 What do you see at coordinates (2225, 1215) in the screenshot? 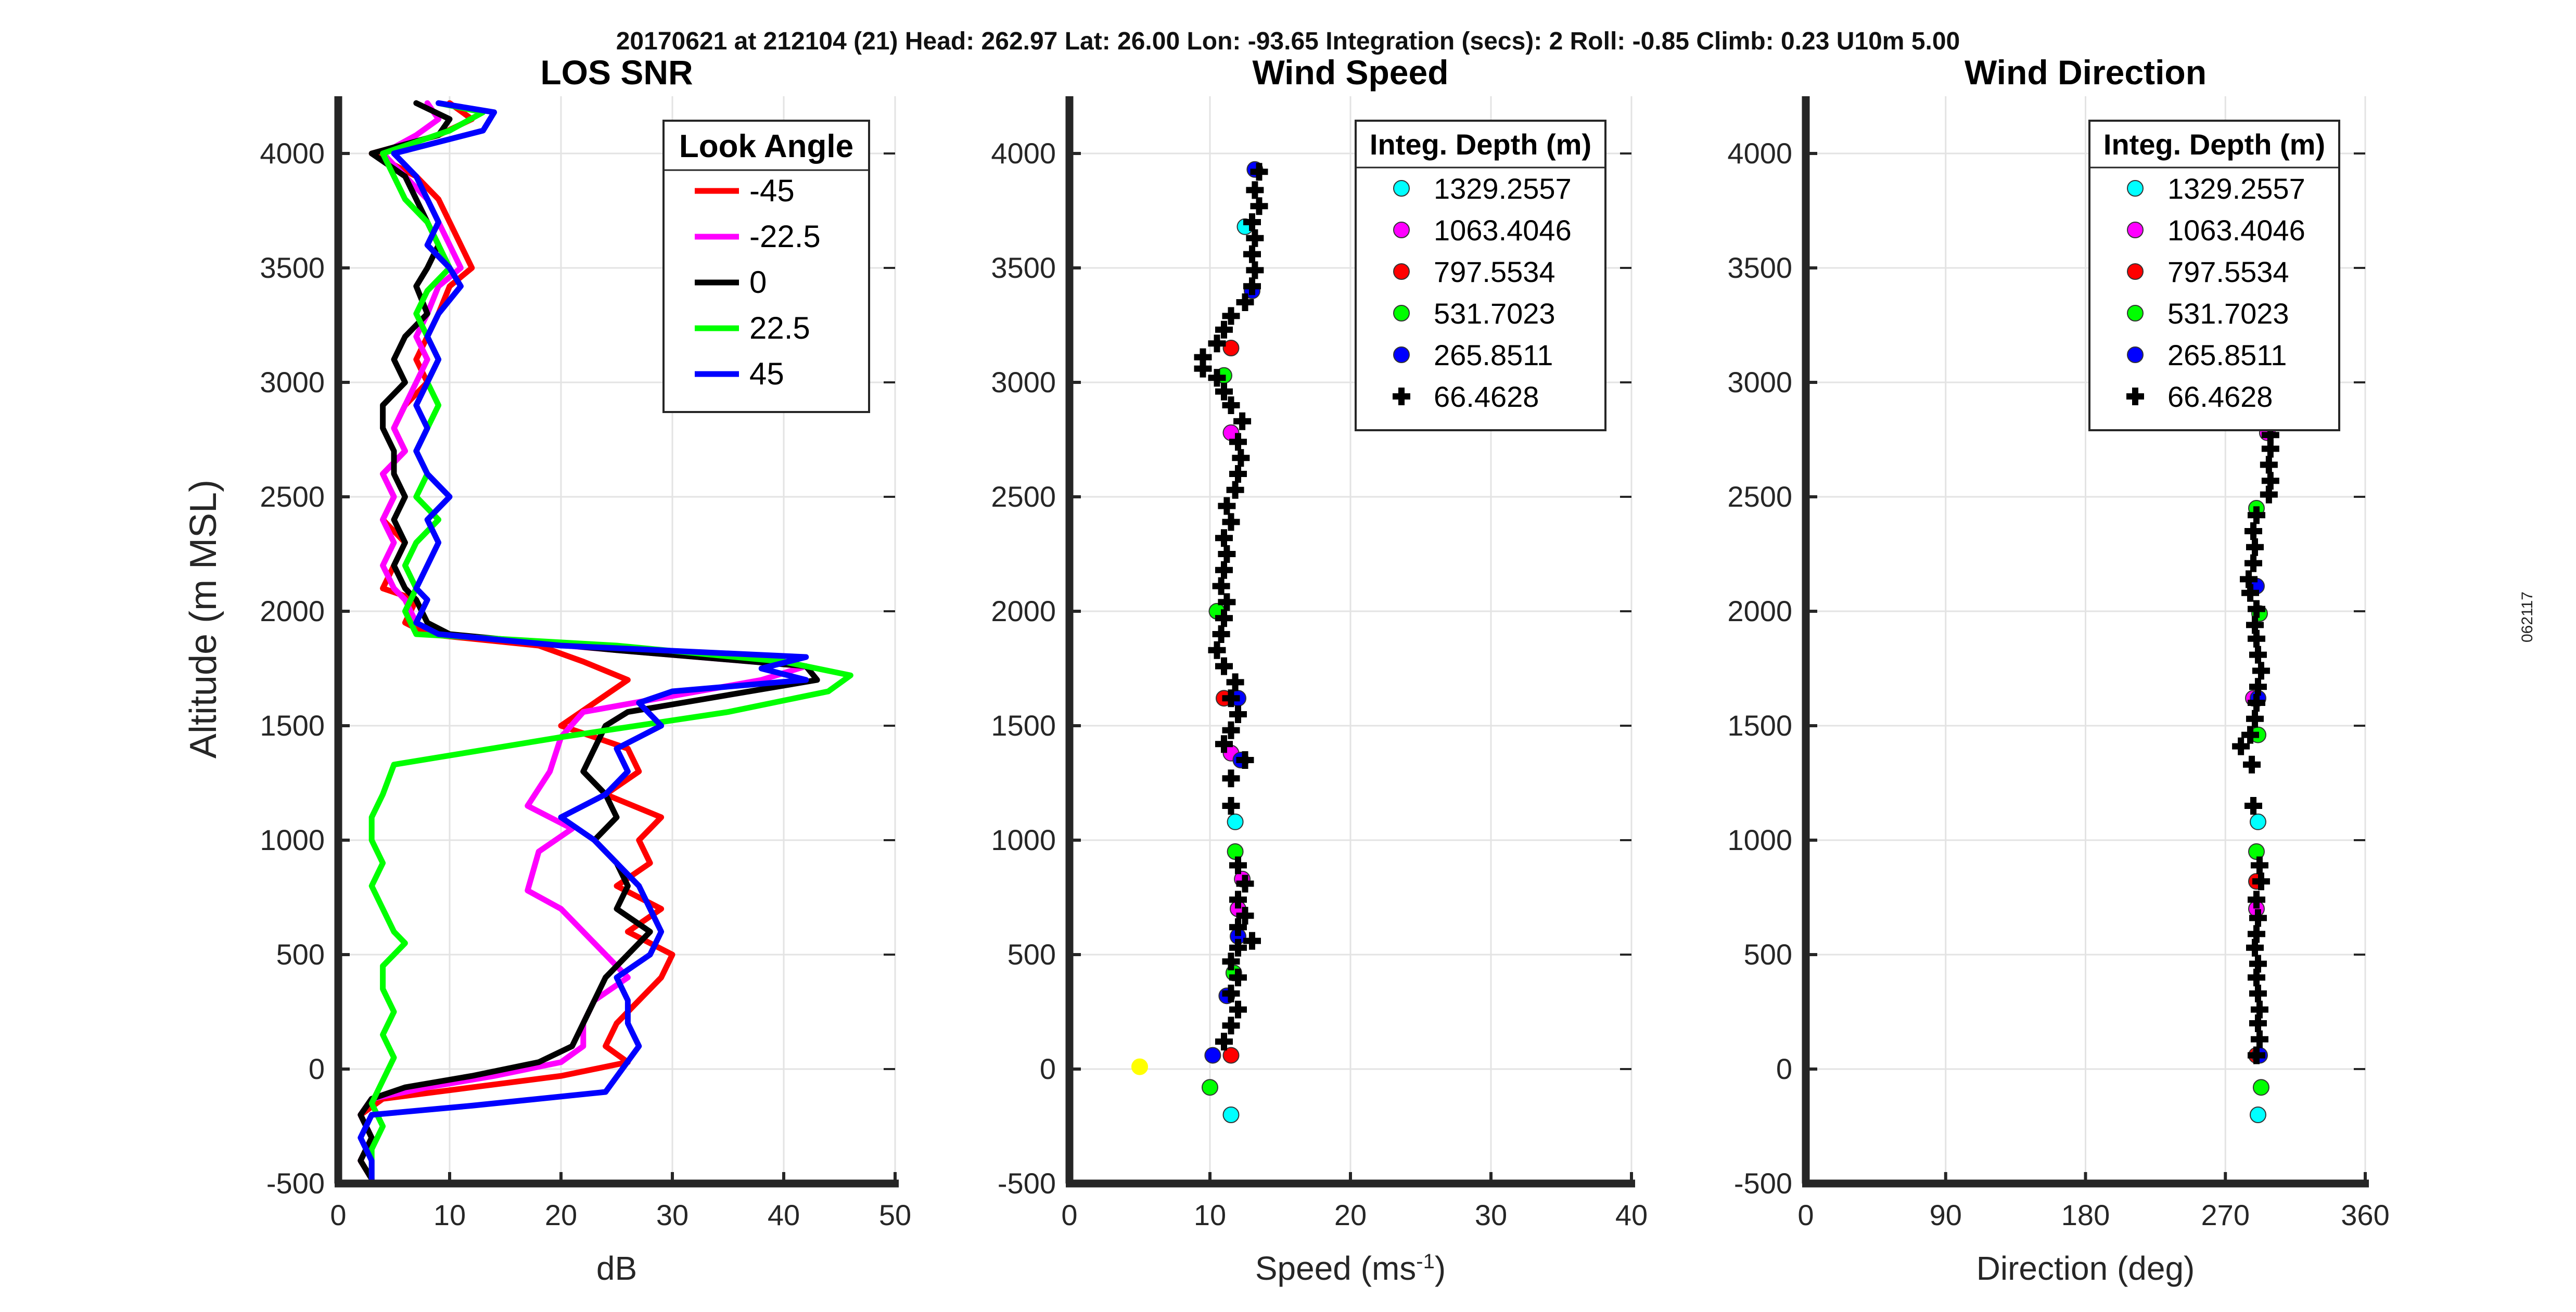
I see `x-tick-label: 270` at bounding box center [2225, 1215].